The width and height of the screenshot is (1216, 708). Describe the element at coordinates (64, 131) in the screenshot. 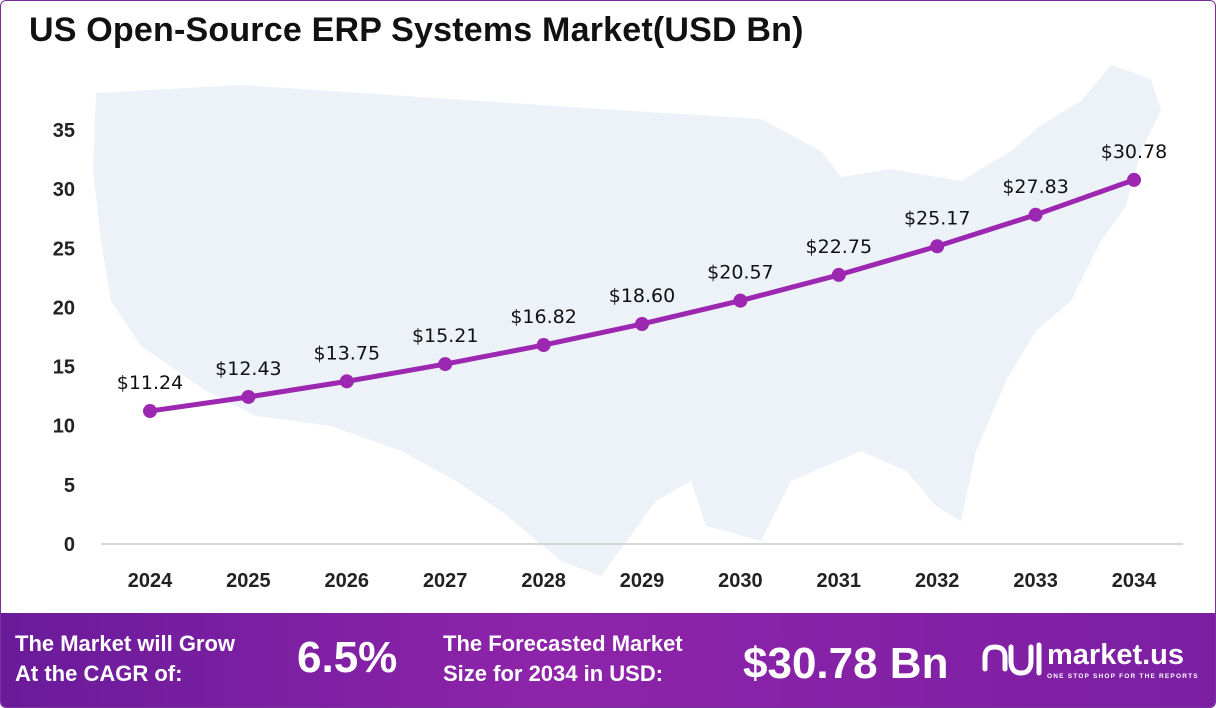

I see `y-tick-label: 35` at that location.